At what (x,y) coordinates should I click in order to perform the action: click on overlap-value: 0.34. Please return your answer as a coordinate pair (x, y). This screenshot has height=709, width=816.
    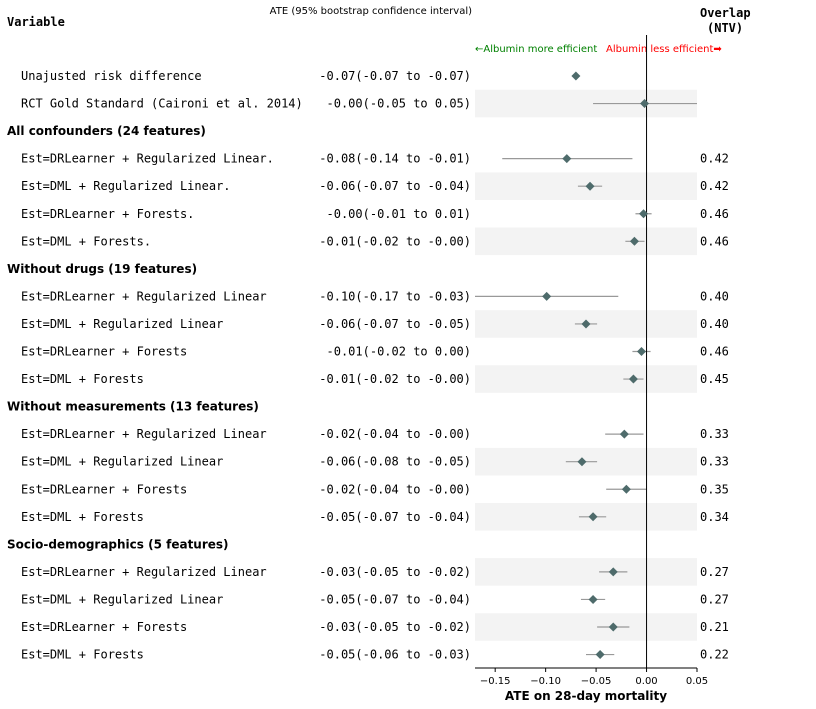
    Looking at the image, I should click on (714, 517).